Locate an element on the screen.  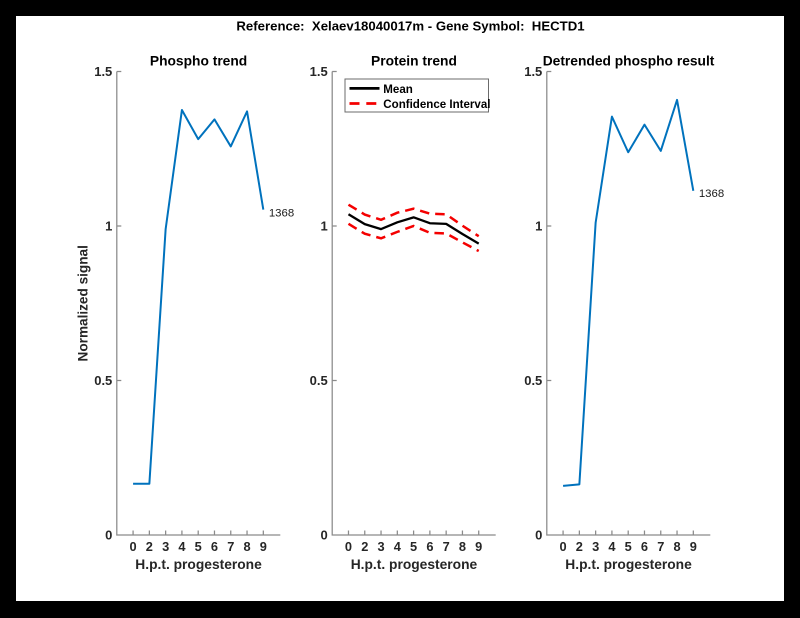
svg-text: Confidence Interval is located at coordinates (436, 105).